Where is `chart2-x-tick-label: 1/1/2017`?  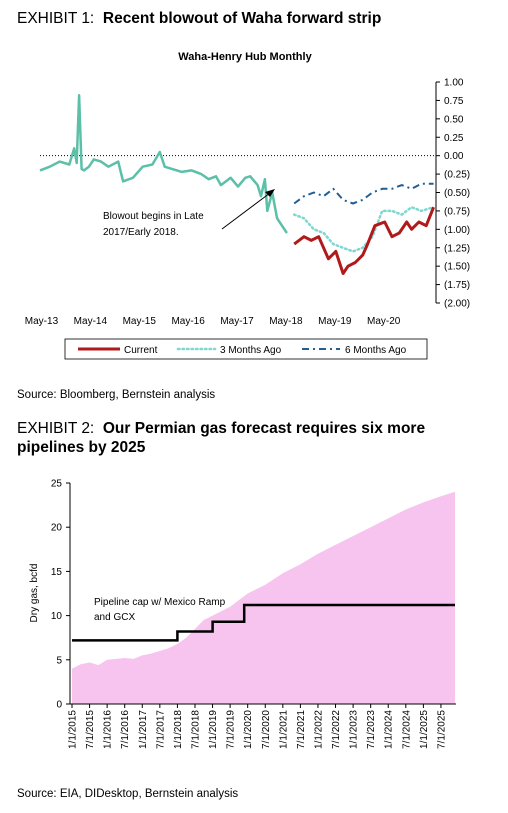
chart2-x-tick-label: 1/1/2017 is located at coordinates (143, 729).